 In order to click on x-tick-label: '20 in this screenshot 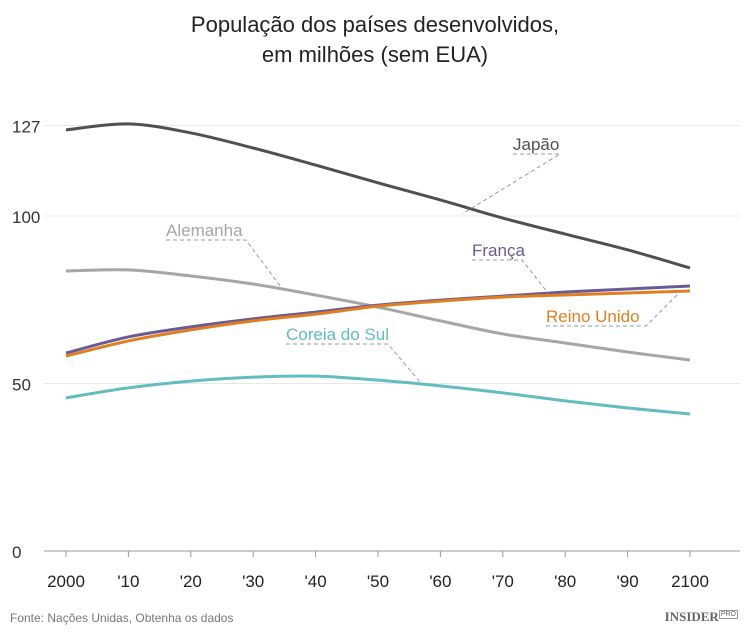, I will do `click(191, 581)`.